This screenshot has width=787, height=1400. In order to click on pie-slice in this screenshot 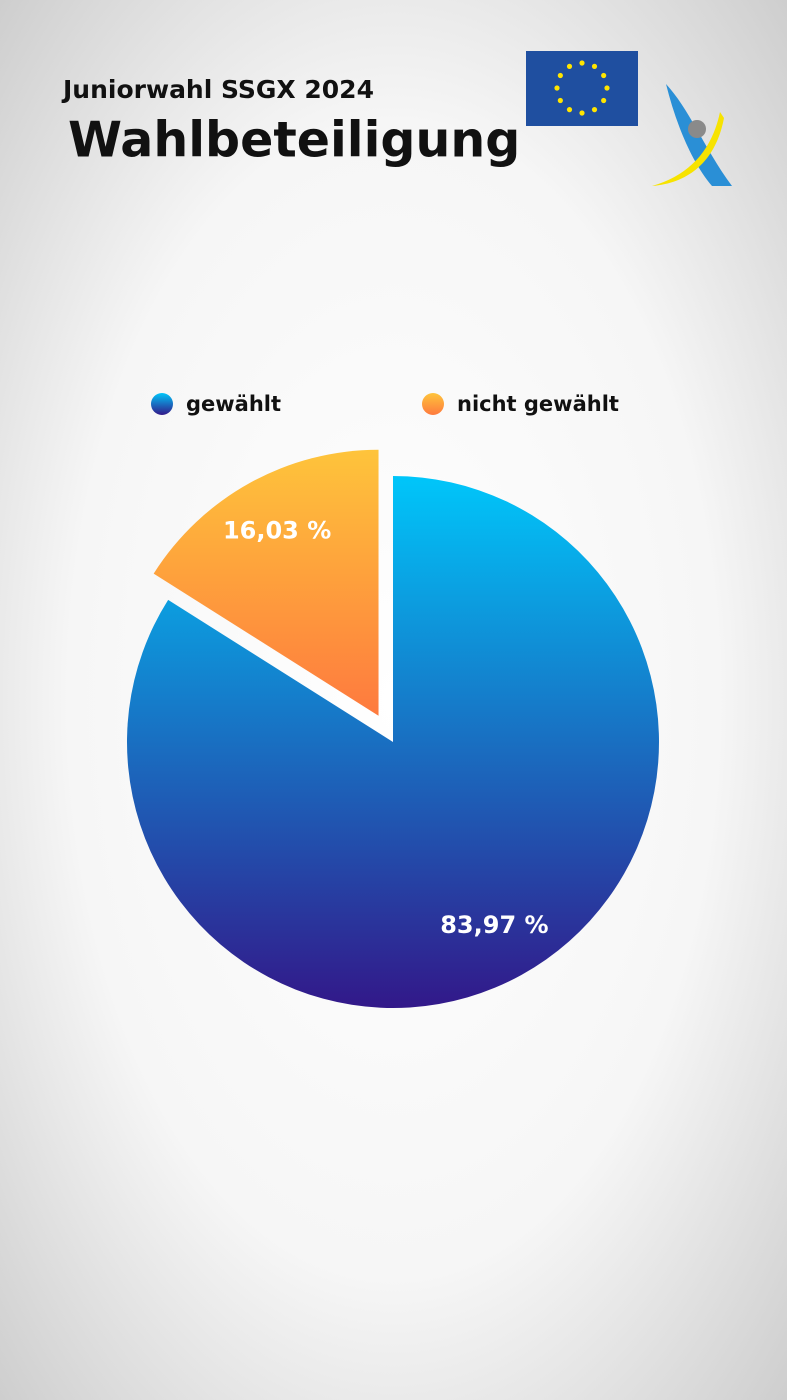, I will do `click(266, 582)`.